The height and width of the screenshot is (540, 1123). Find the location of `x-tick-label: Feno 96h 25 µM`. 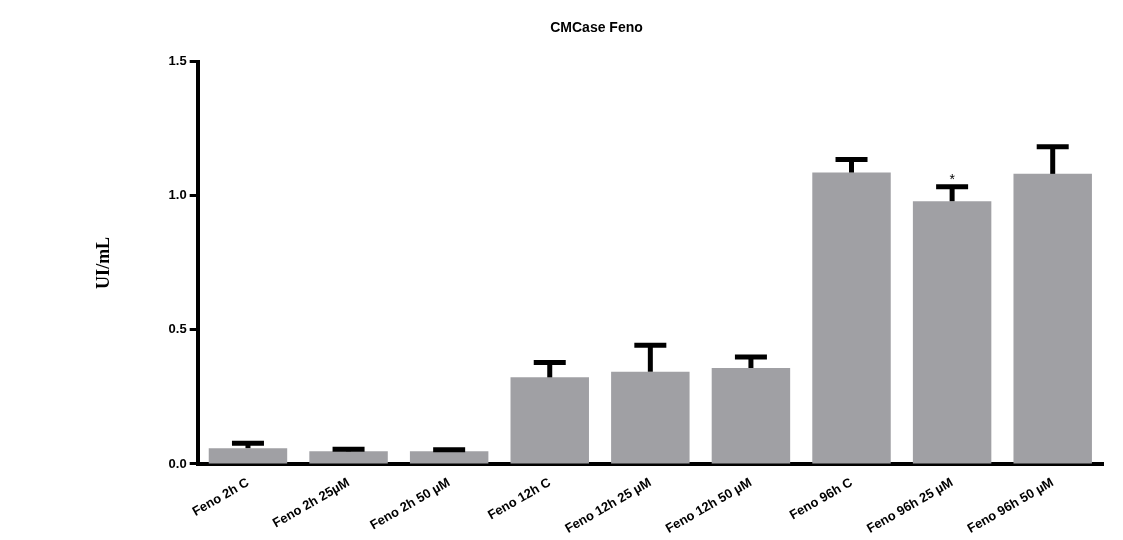

x-tick-label: Feno 96h 25 µM is located at coordinates (909, 505).